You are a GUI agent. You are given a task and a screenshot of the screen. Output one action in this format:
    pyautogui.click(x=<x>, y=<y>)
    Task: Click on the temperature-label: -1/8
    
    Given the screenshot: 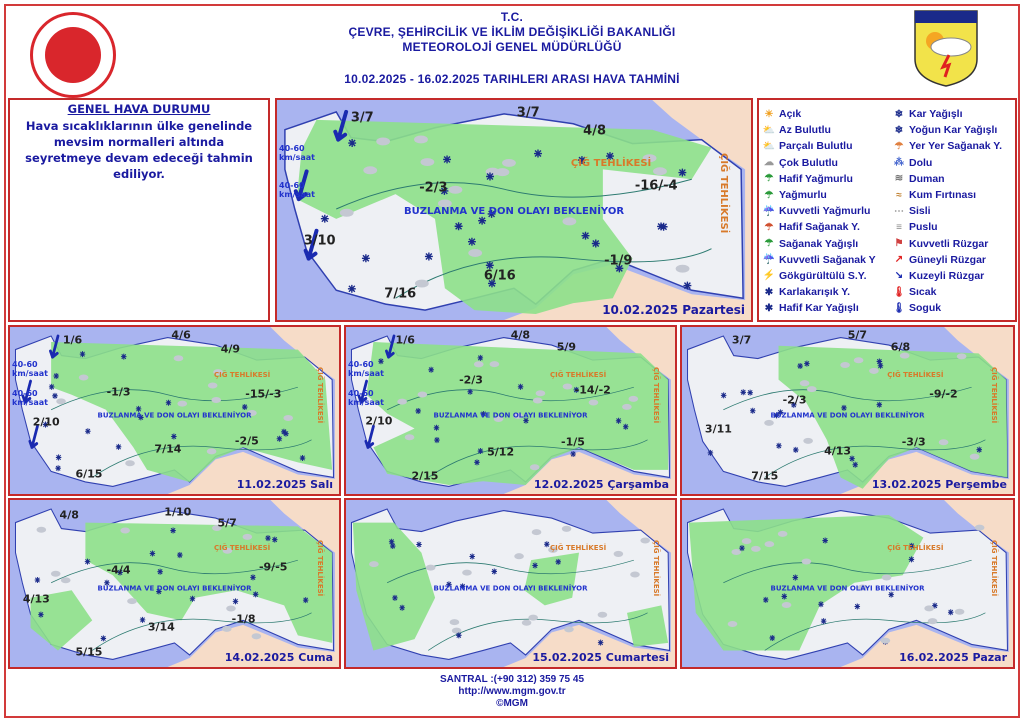 What is the action you would take?
    pyautogui.click(x=243, y=619)
    